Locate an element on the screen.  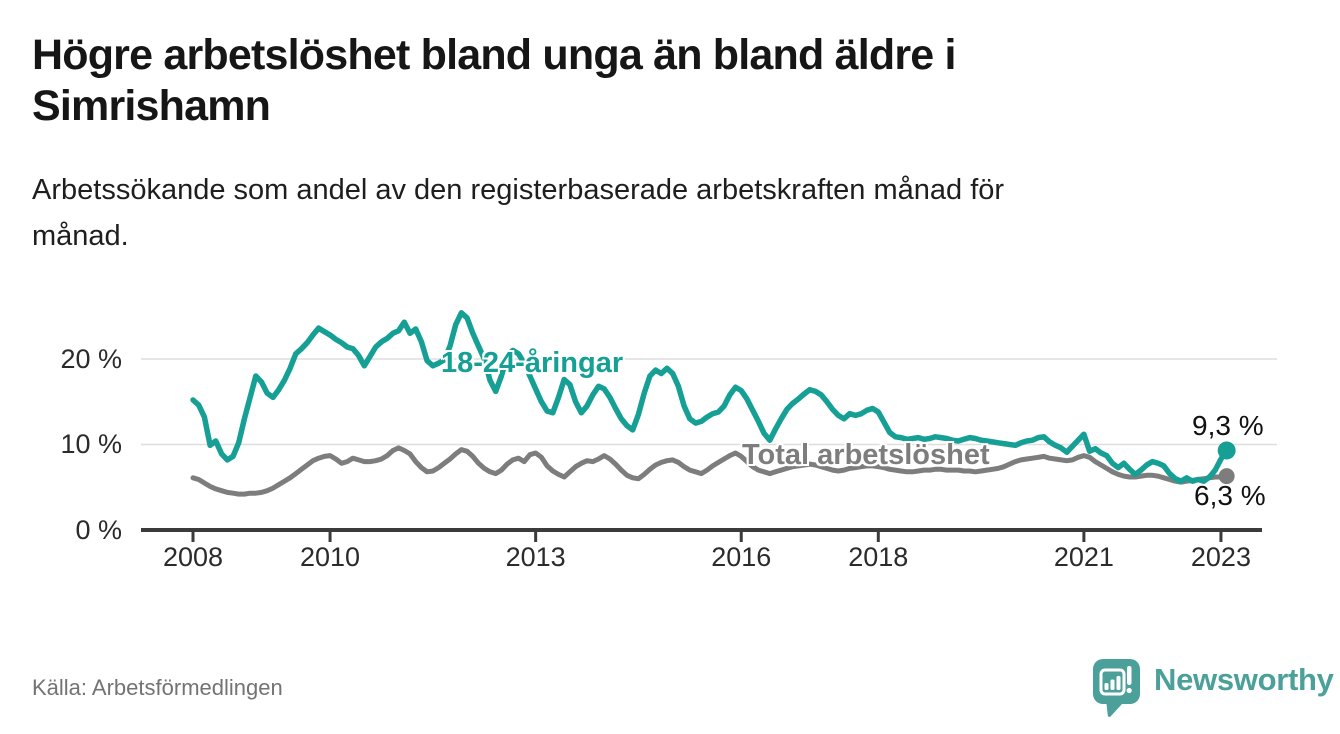
page-subtitle-line2: månad. is located at coordinates (80, 236).